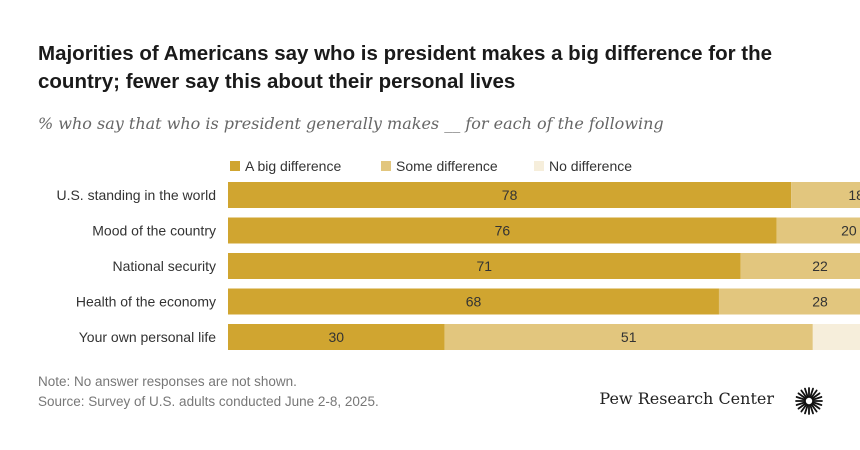 This screenshot has width=860, height=450. I want to click on category-label: Mood of the country, so click(154, 231).